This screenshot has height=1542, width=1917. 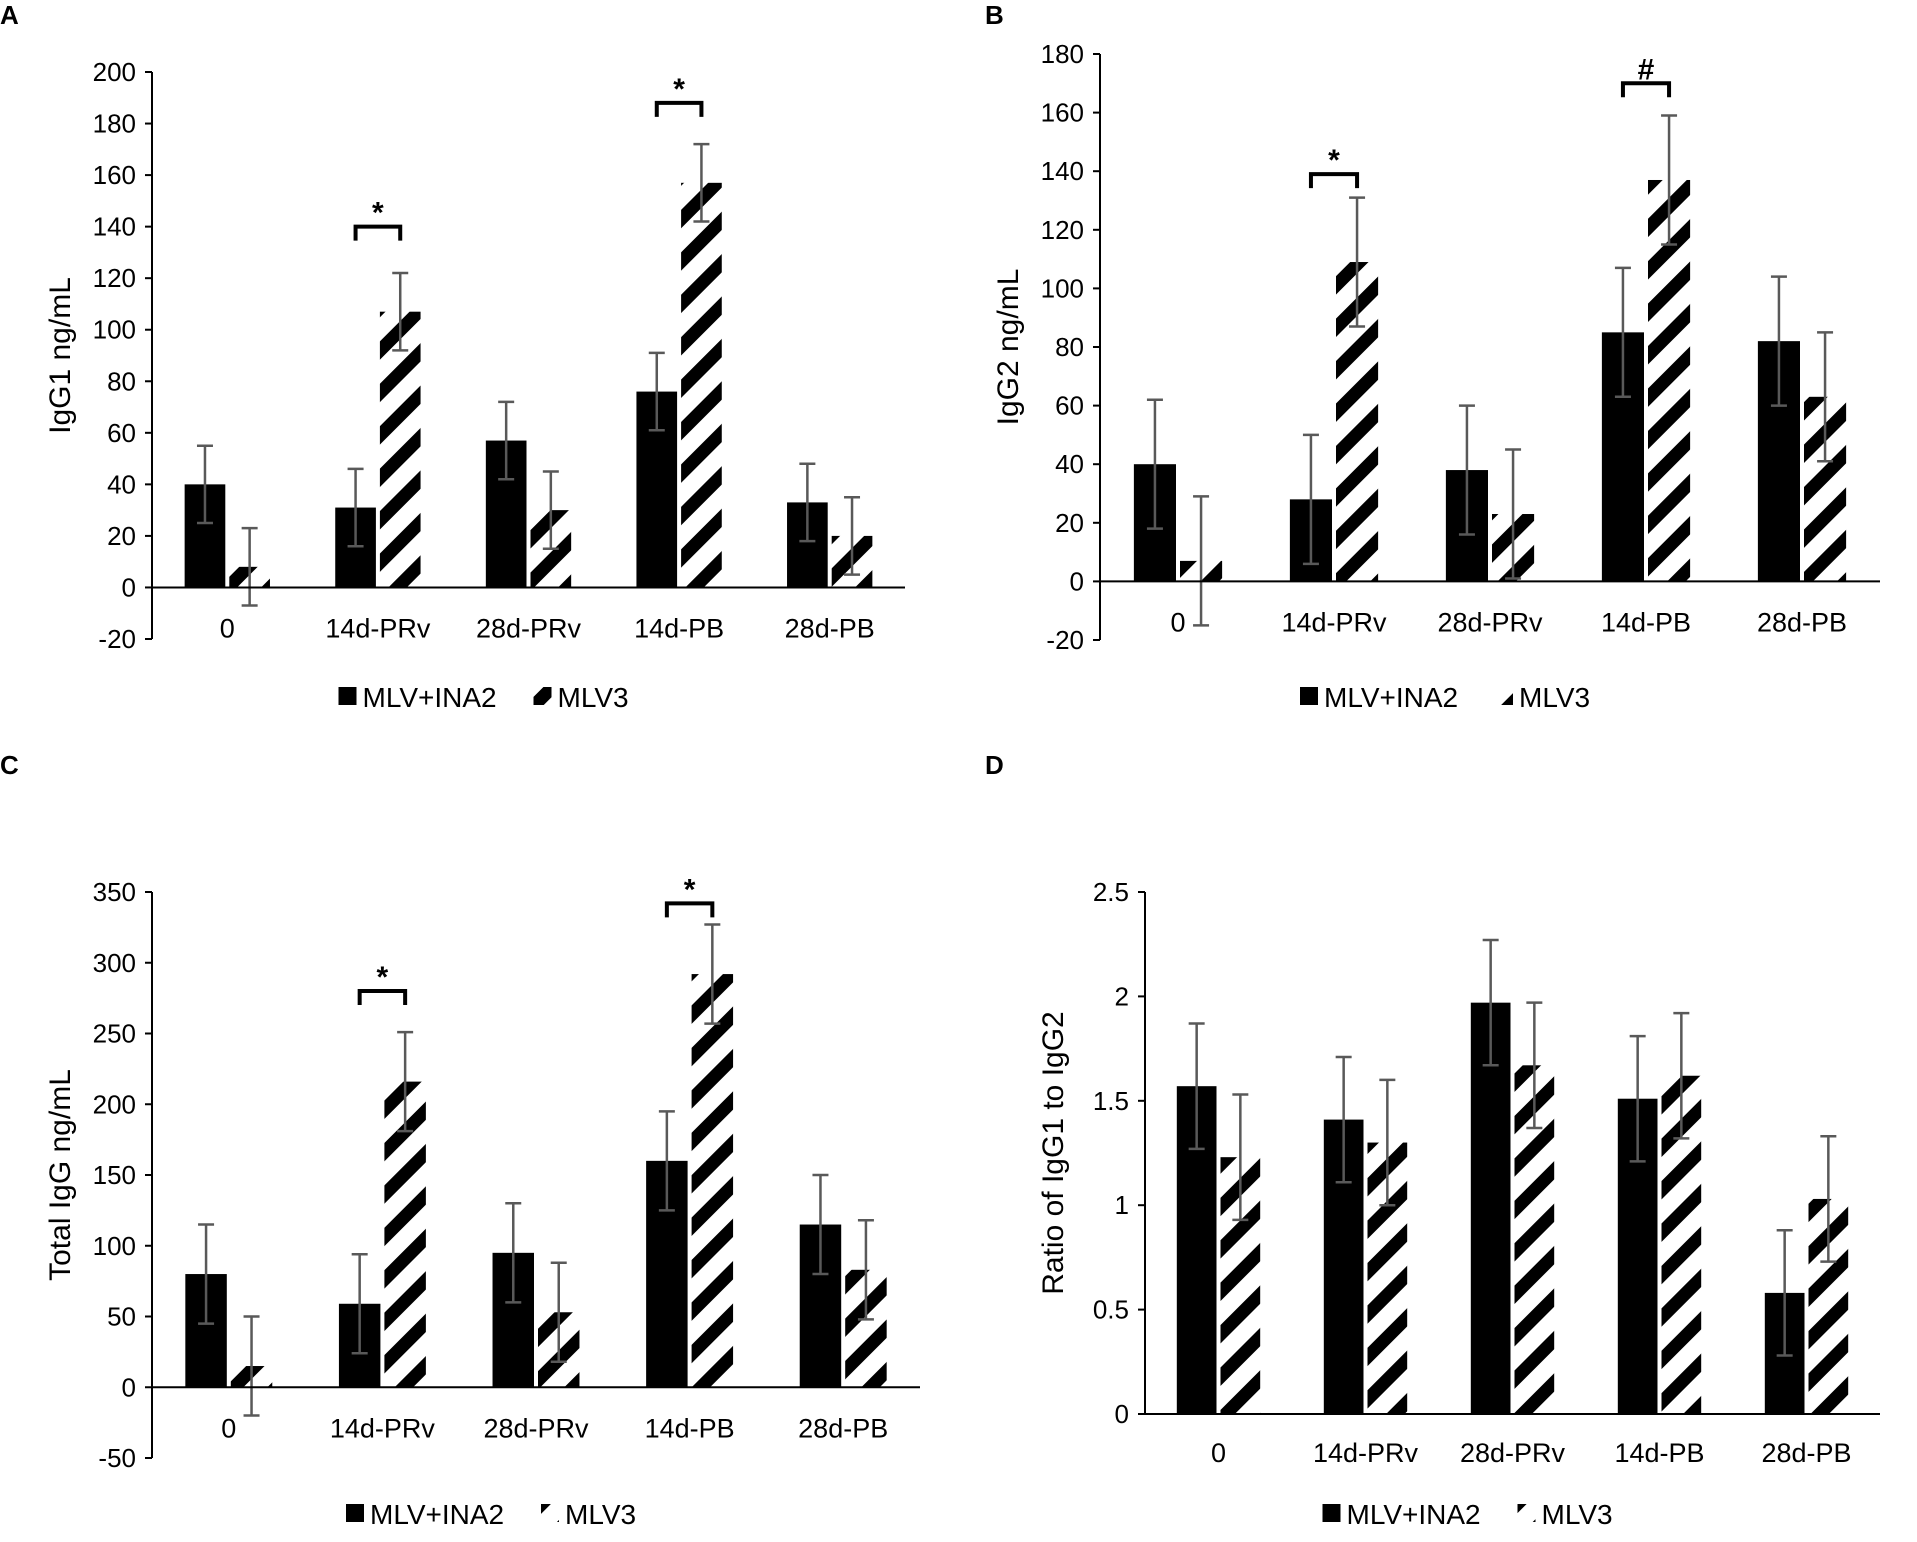 What do you see at coordinates (114, 892) in the screenshot?
I see `y-tick-label: 350` at bounding box center [114, 892].